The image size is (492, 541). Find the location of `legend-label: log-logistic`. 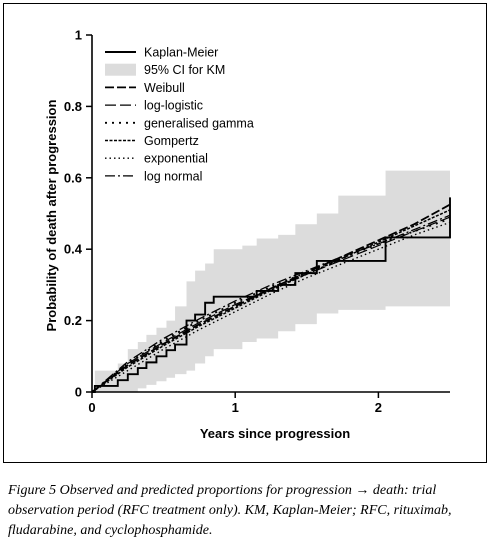

legend-label: log-logistic is located at coordinates (173, 106).